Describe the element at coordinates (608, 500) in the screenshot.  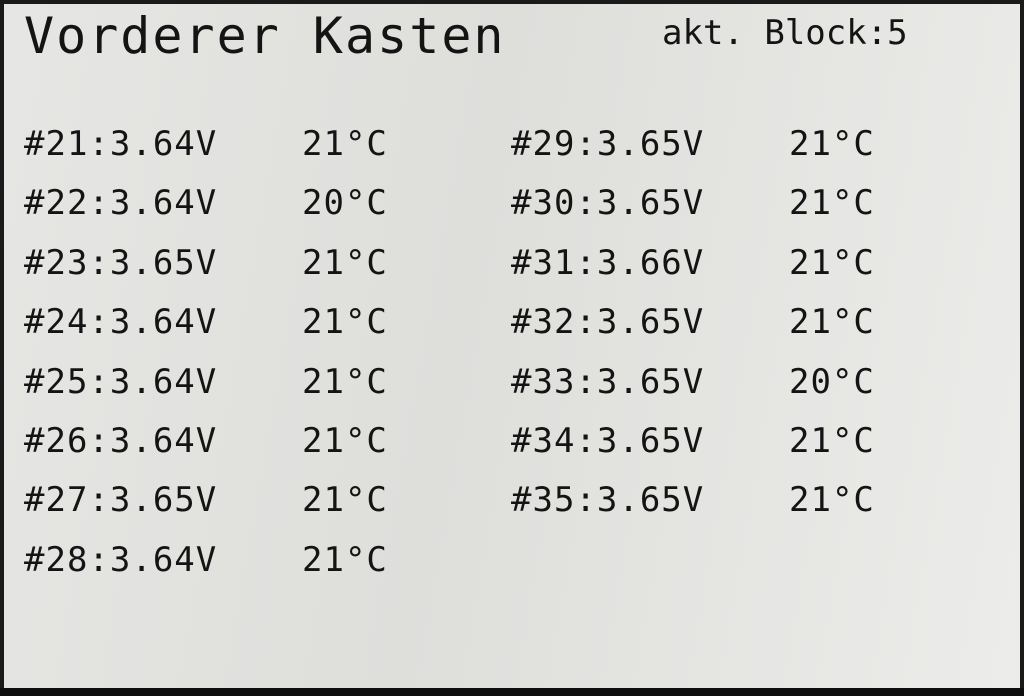
I see `cell-voltage: #35:3.65V` at that location.